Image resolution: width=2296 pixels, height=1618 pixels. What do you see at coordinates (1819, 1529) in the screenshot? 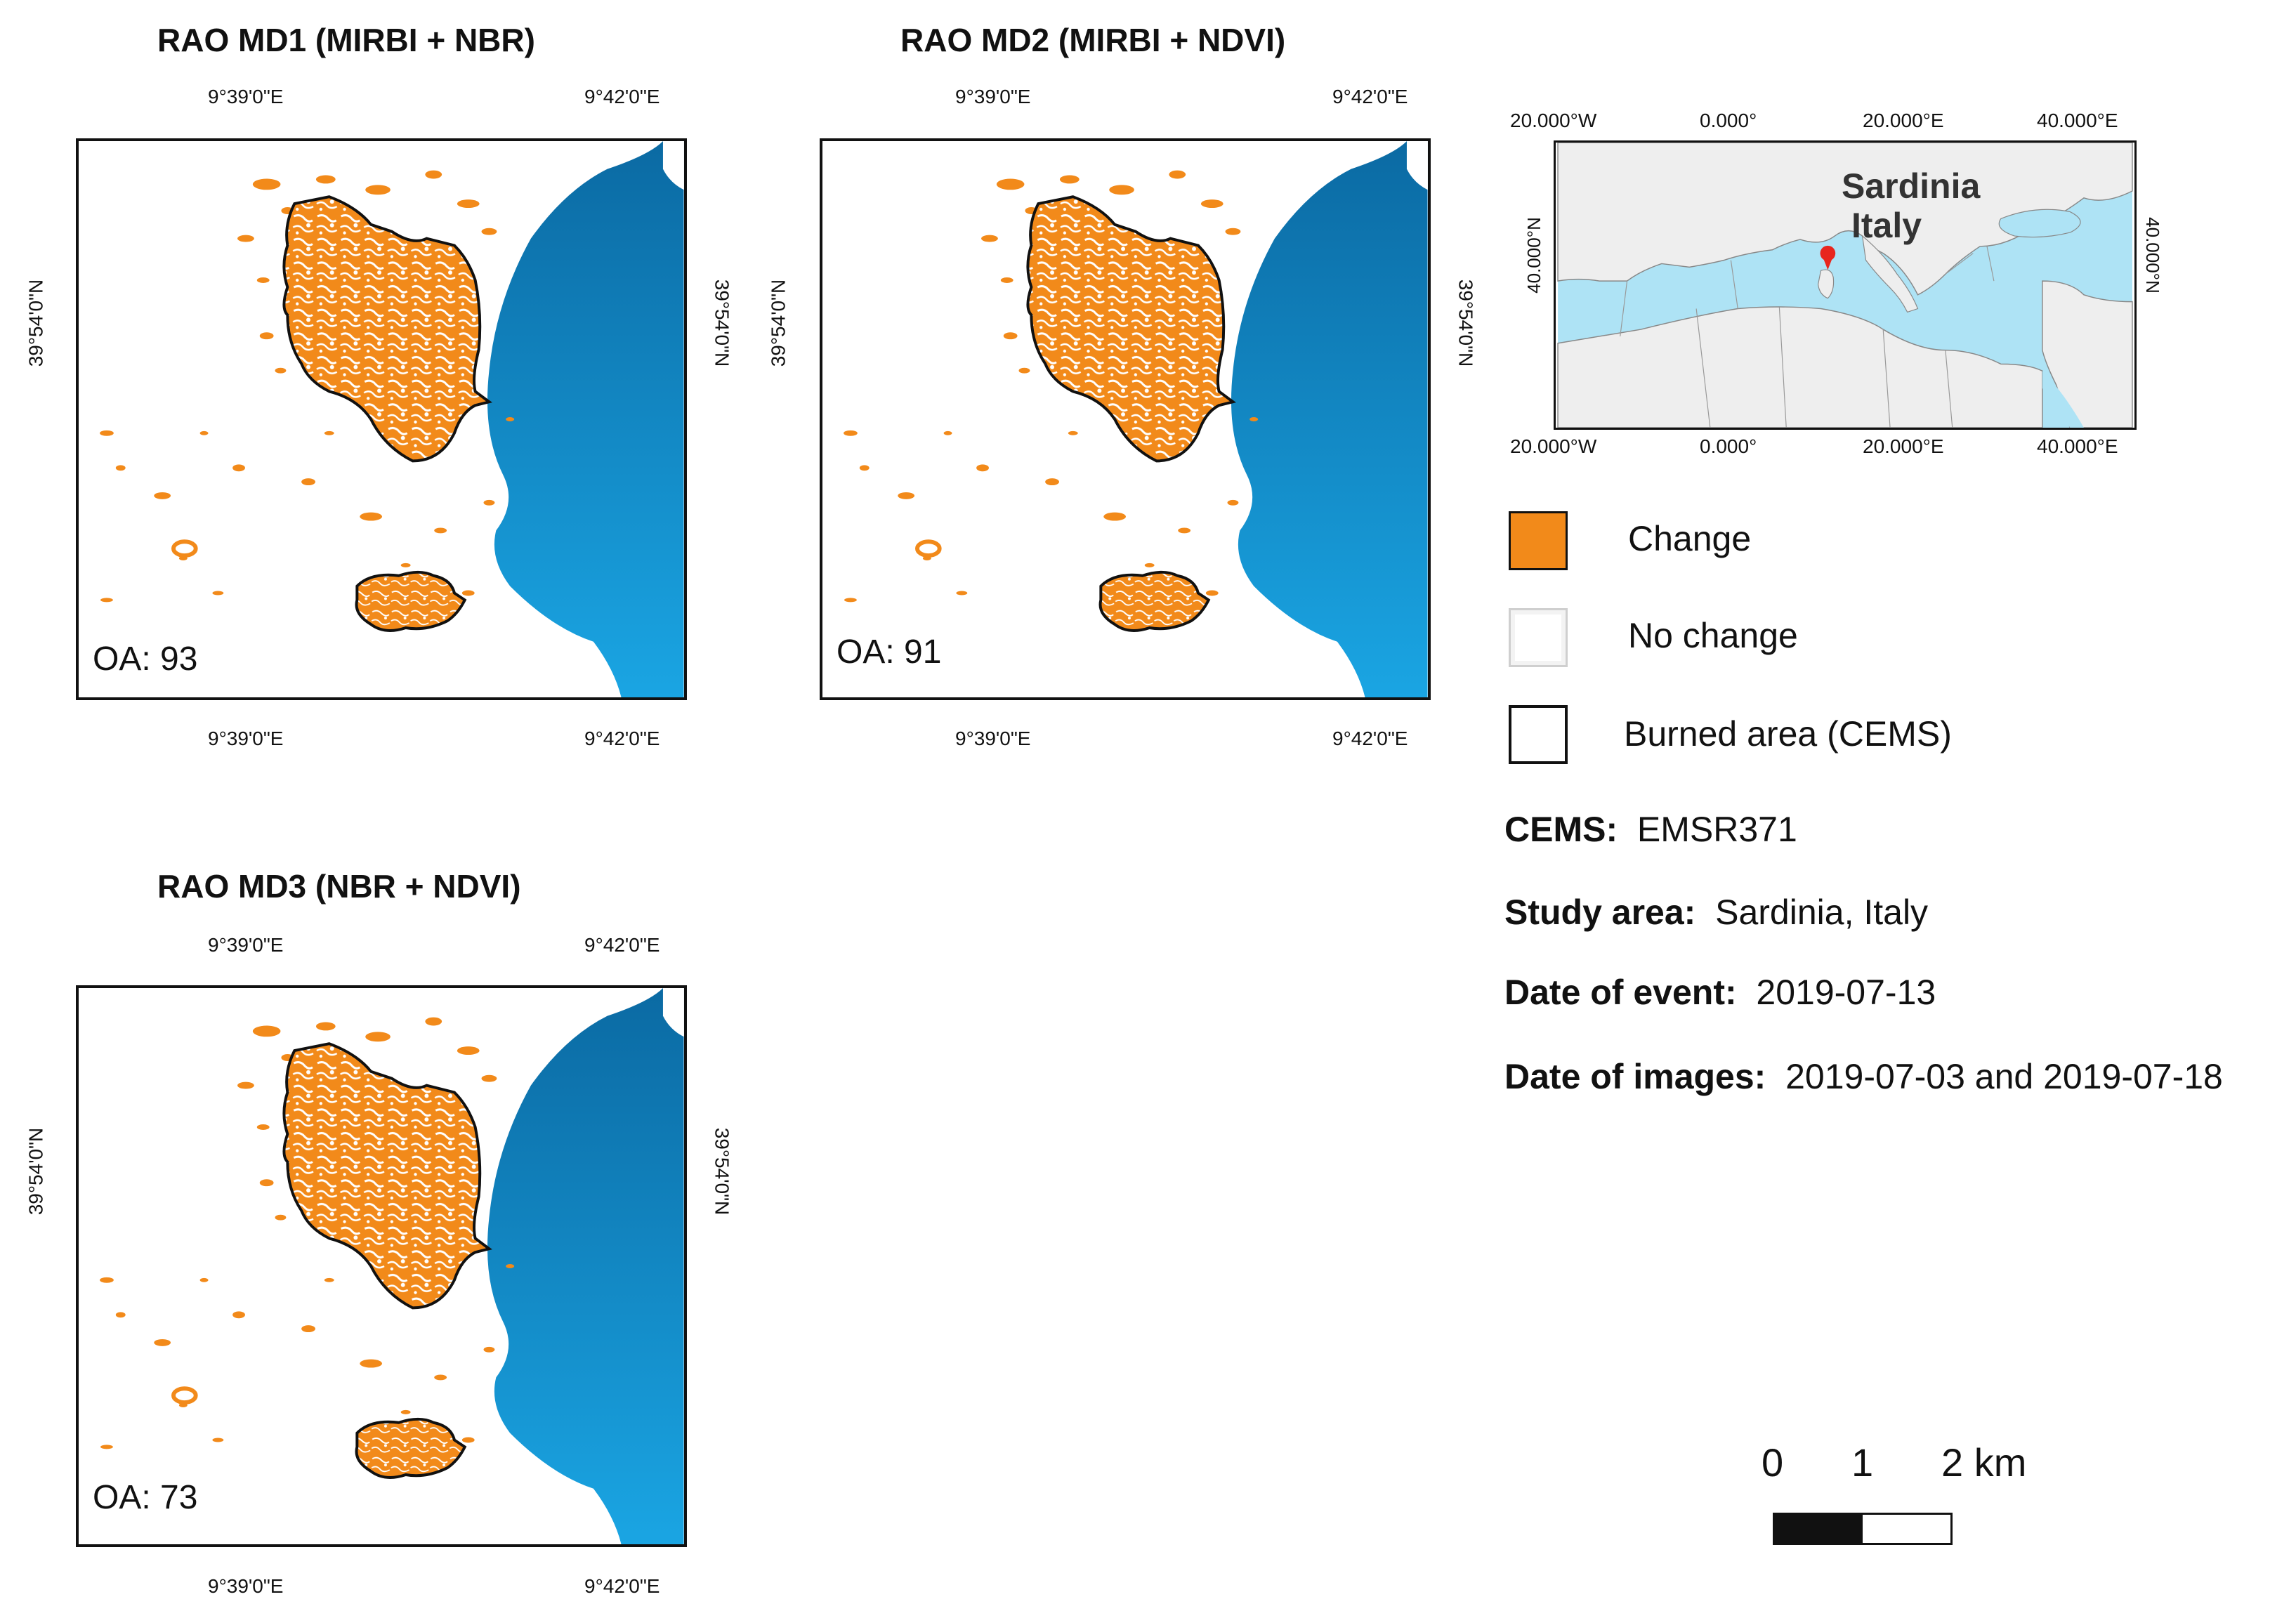
I see `scale-bar-black-segment` at bounding box center [1819, 1529].